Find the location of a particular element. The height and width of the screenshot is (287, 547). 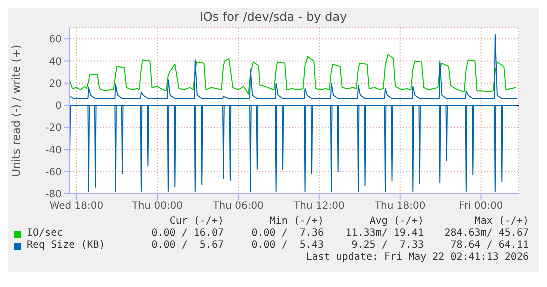

text: 78.64 / 64.11 is located at coordinates (489, 246).